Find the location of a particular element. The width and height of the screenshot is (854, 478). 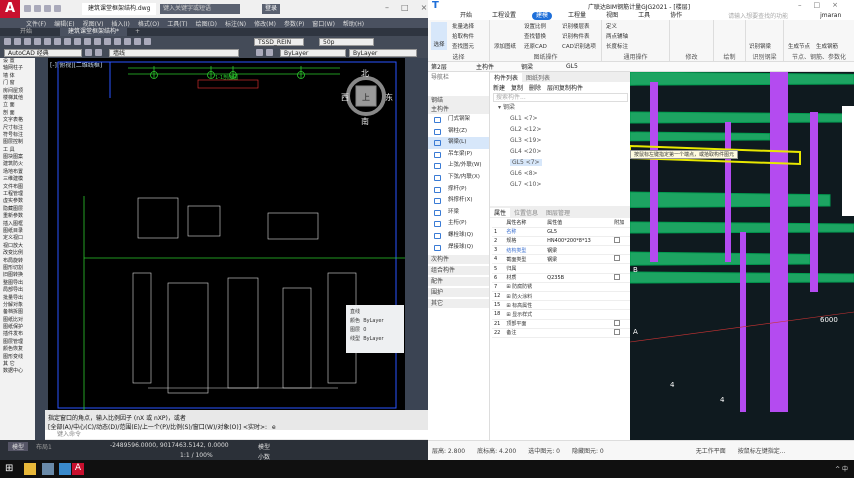

print-icon is located at coordinates (57, 8).